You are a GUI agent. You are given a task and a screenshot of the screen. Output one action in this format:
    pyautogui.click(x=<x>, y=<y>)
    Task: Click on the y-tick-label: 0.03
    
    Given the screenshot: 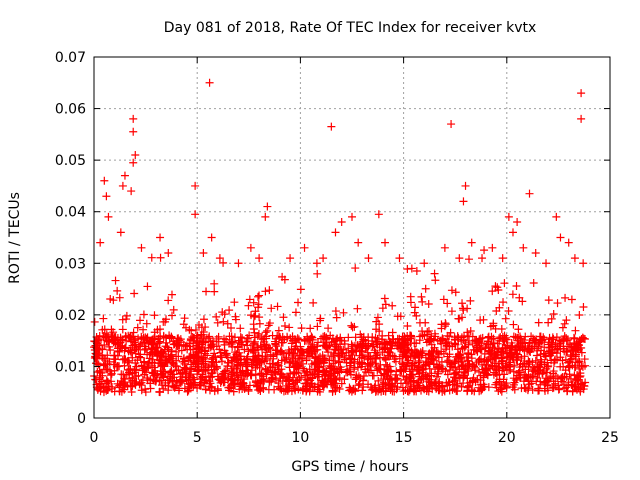 What is the action you would take?
    pyautogui.click(x=70, y=264)
    